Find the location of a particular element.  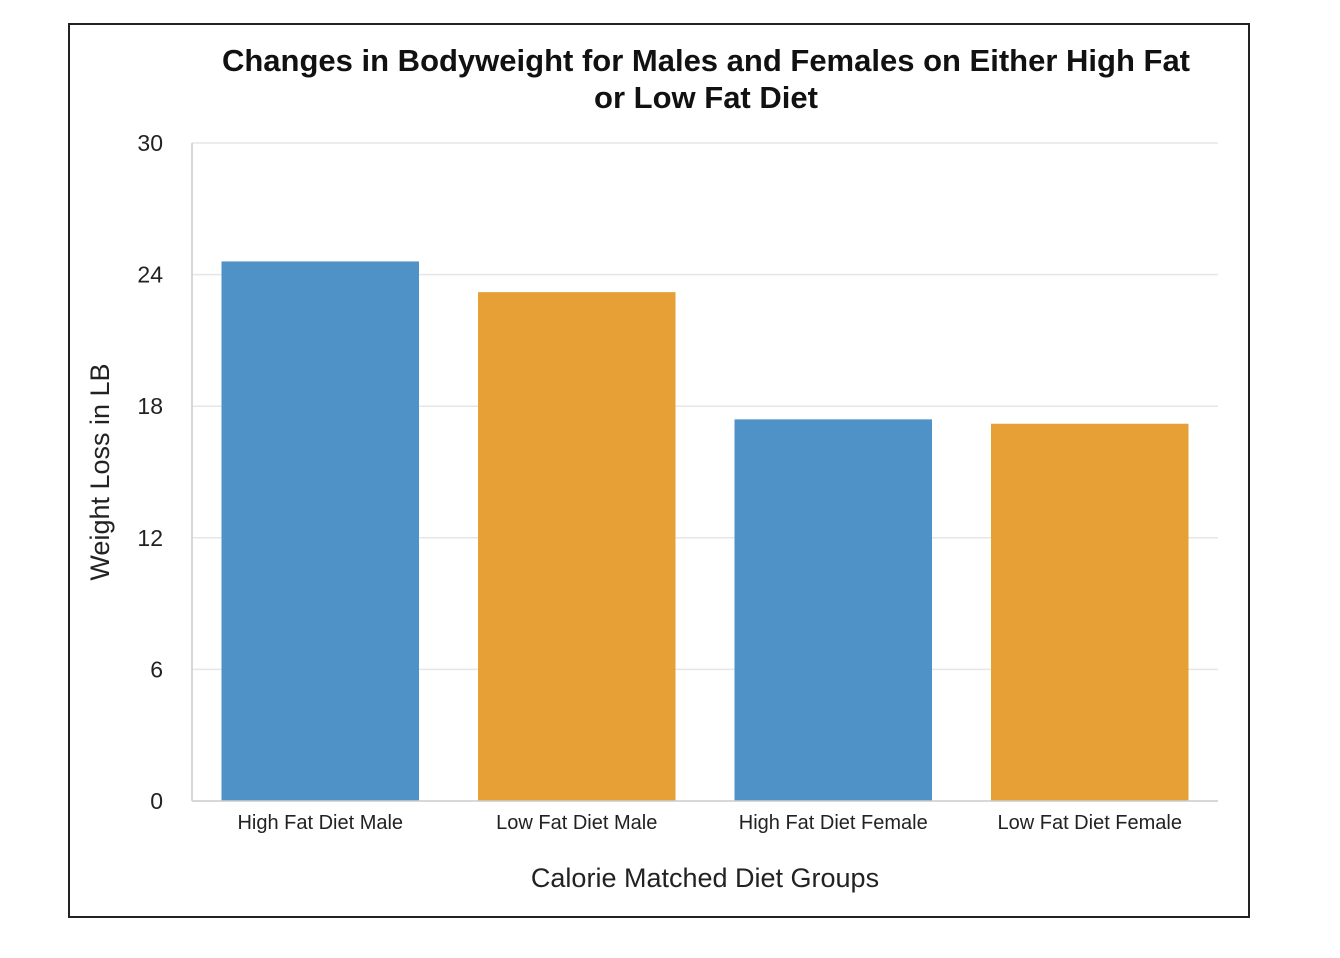

y-tick-label: 0 is located at coordinates (156, 801).